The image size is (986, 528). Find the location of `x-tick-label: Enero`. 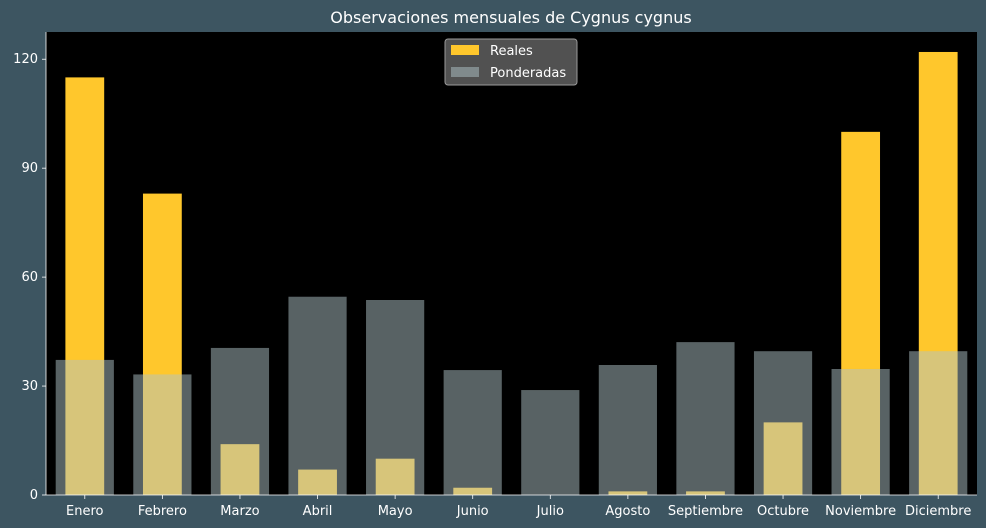

x-tick-label: Enero is located at coordinates (85, 511).